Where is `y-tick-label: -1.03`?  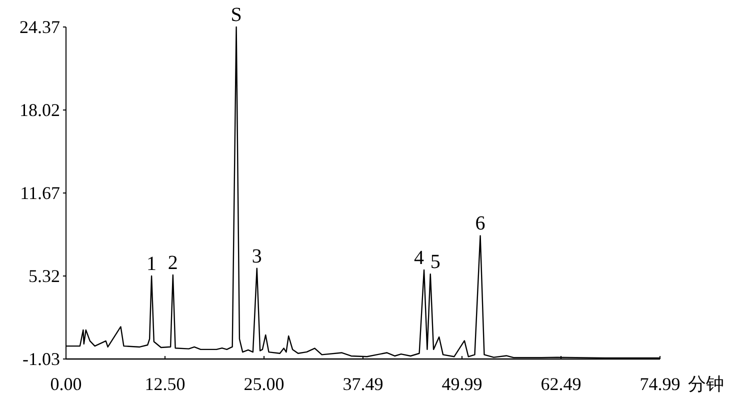
y-tick-label: -1.03 is located at coordinates (41, 359).